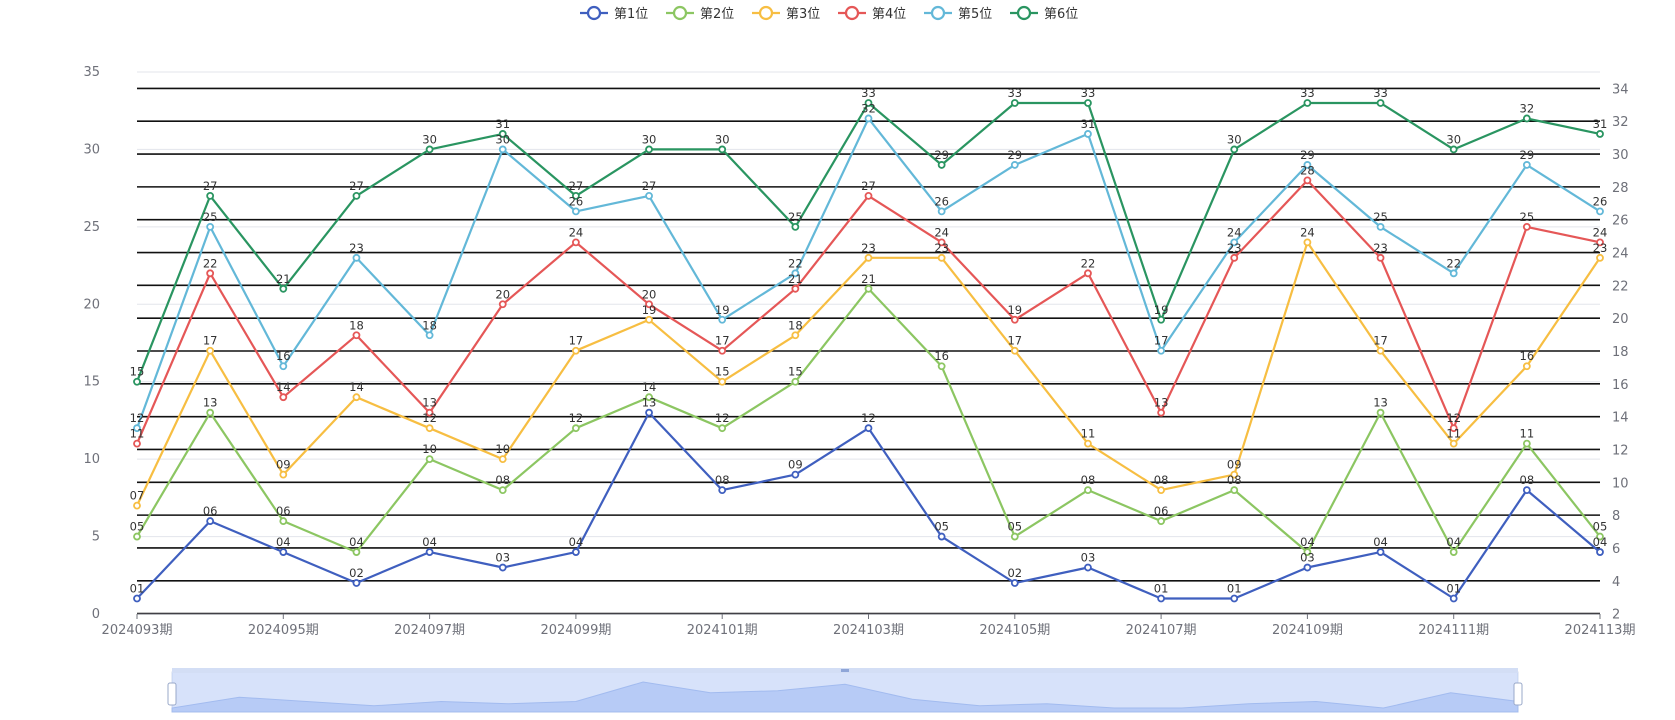 The width and height of the screenshot is (1675, 720). I want to click on zoom-start-handle, so click(172, 694).